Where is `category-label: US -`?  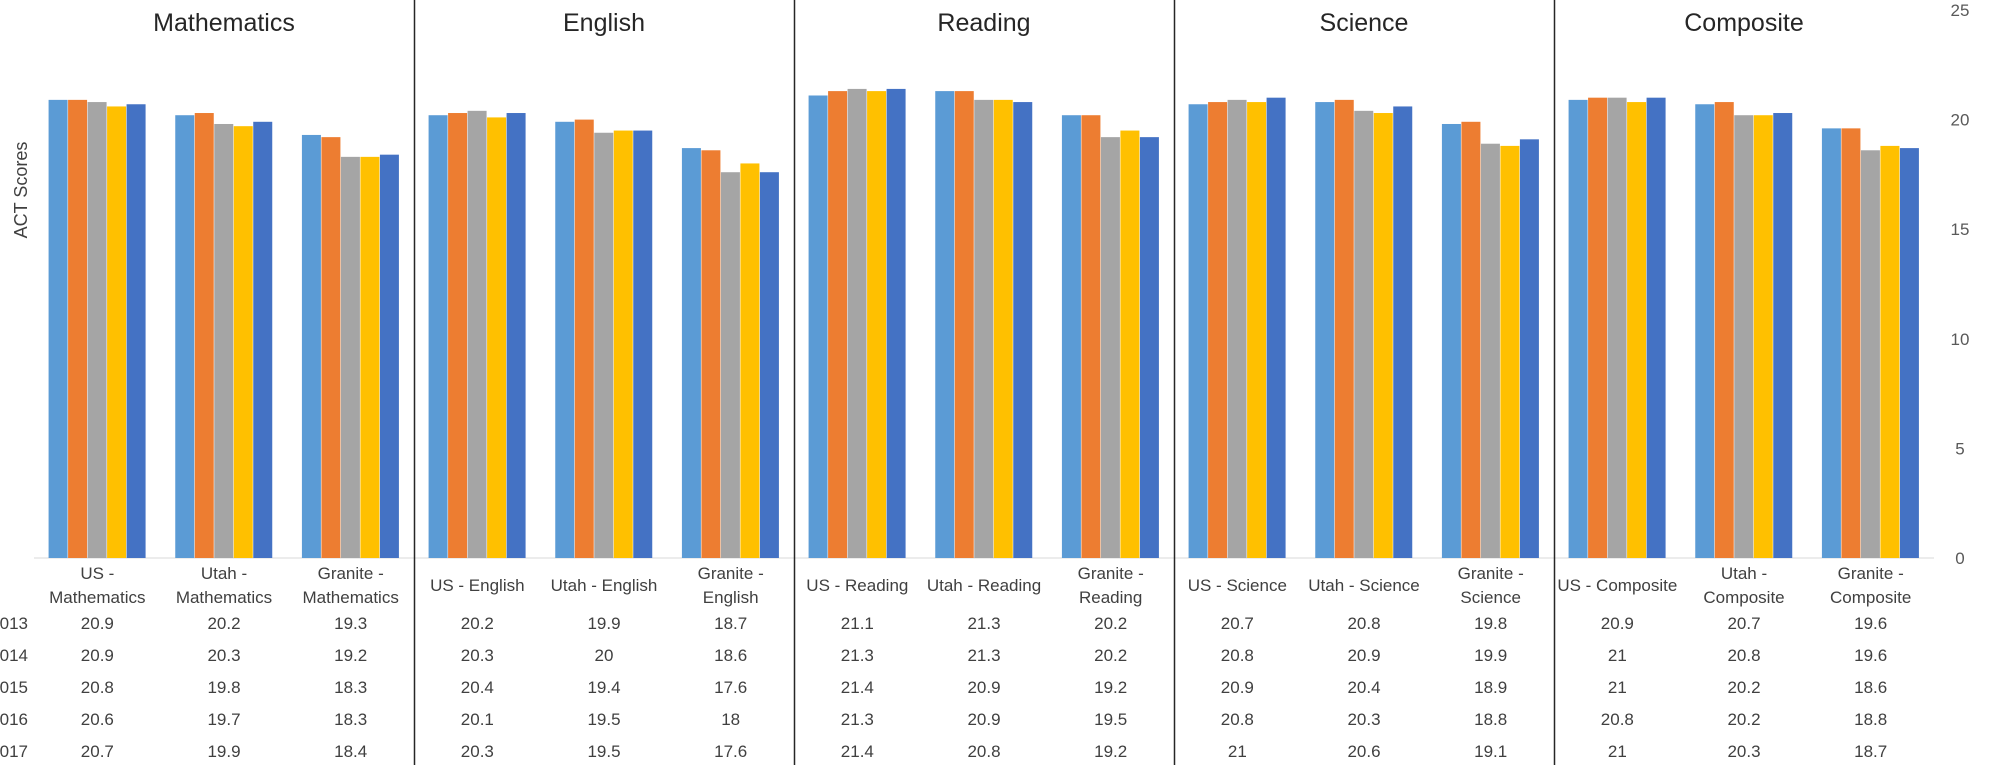
category-label: US - is located at coordinates (97, 573).